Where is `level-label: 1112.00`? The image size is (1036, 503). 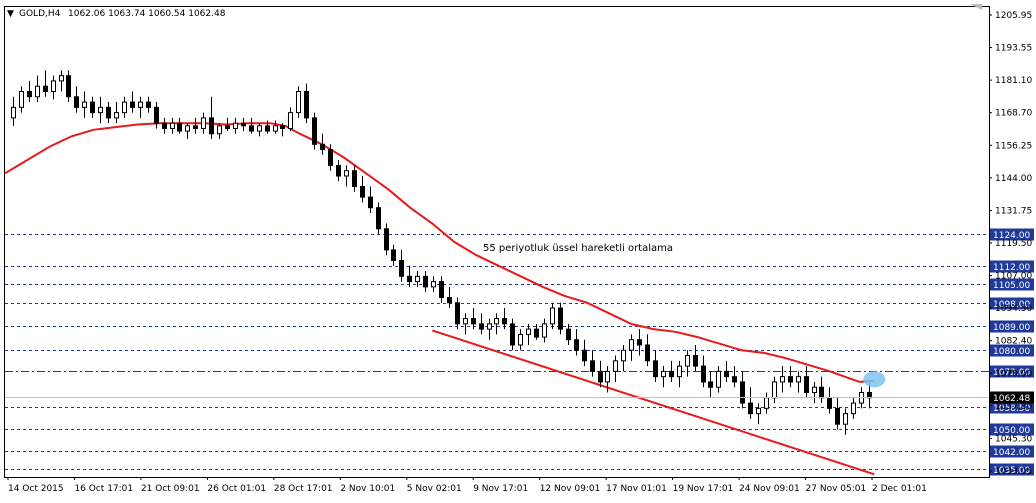
level-label: 1112.00 is located at coordinates (1011, 268).